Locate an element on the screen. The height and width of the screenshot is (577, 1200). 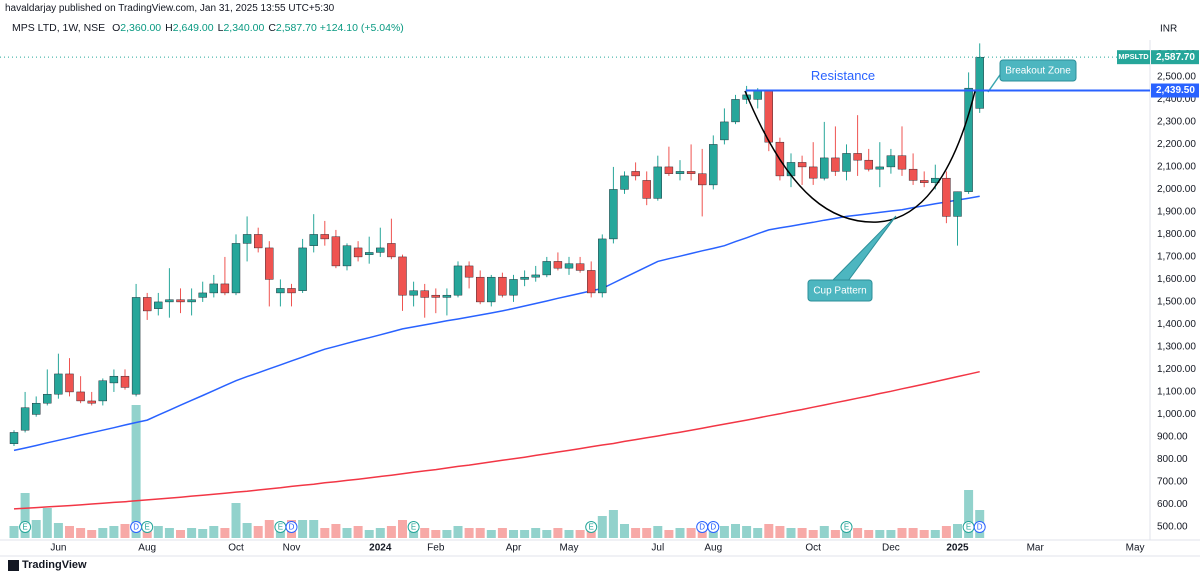
y-tick-label: 1,000.00 is located at coordinates (1176, 414).